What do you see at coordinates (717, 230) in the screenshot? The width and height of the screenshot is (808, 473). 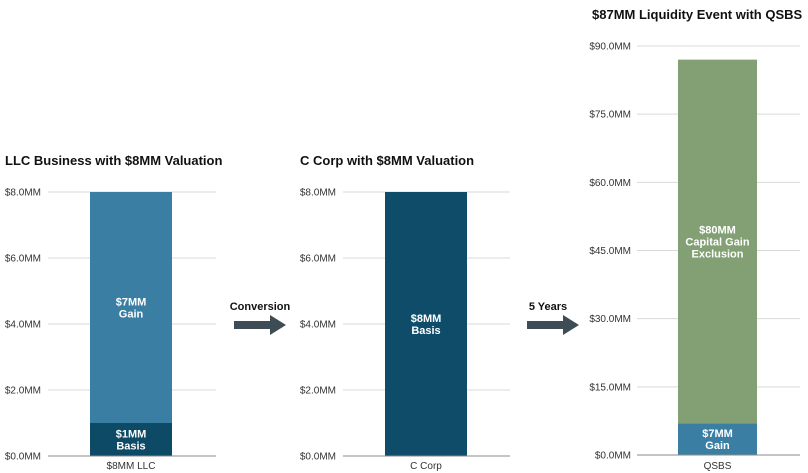 I see `data-label: $80MM` at bounding box center [717, 230].